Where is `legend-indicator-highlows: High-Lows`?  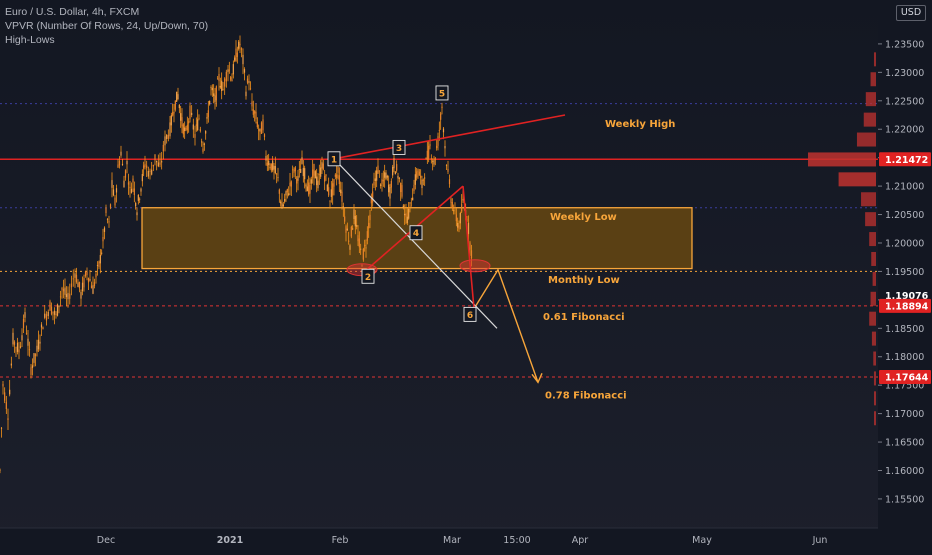 legend-indicator-highlows: High-Lows is located at coordinates (30, 40).